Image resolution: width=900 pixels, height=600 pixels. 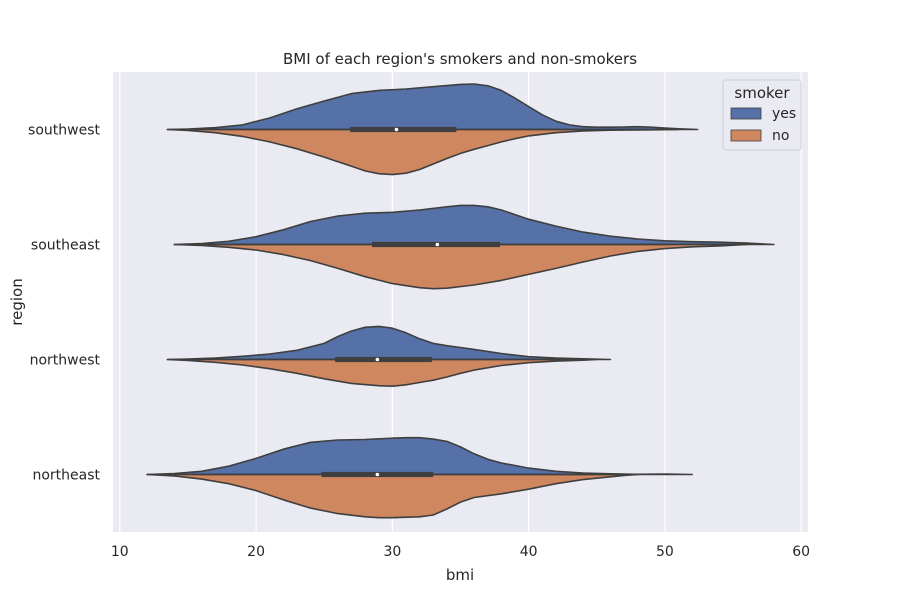 What do you see at coordinates (392, 552) in the screenshot?
I see `x-tick-30: 30` at bounding box center [392, 552].